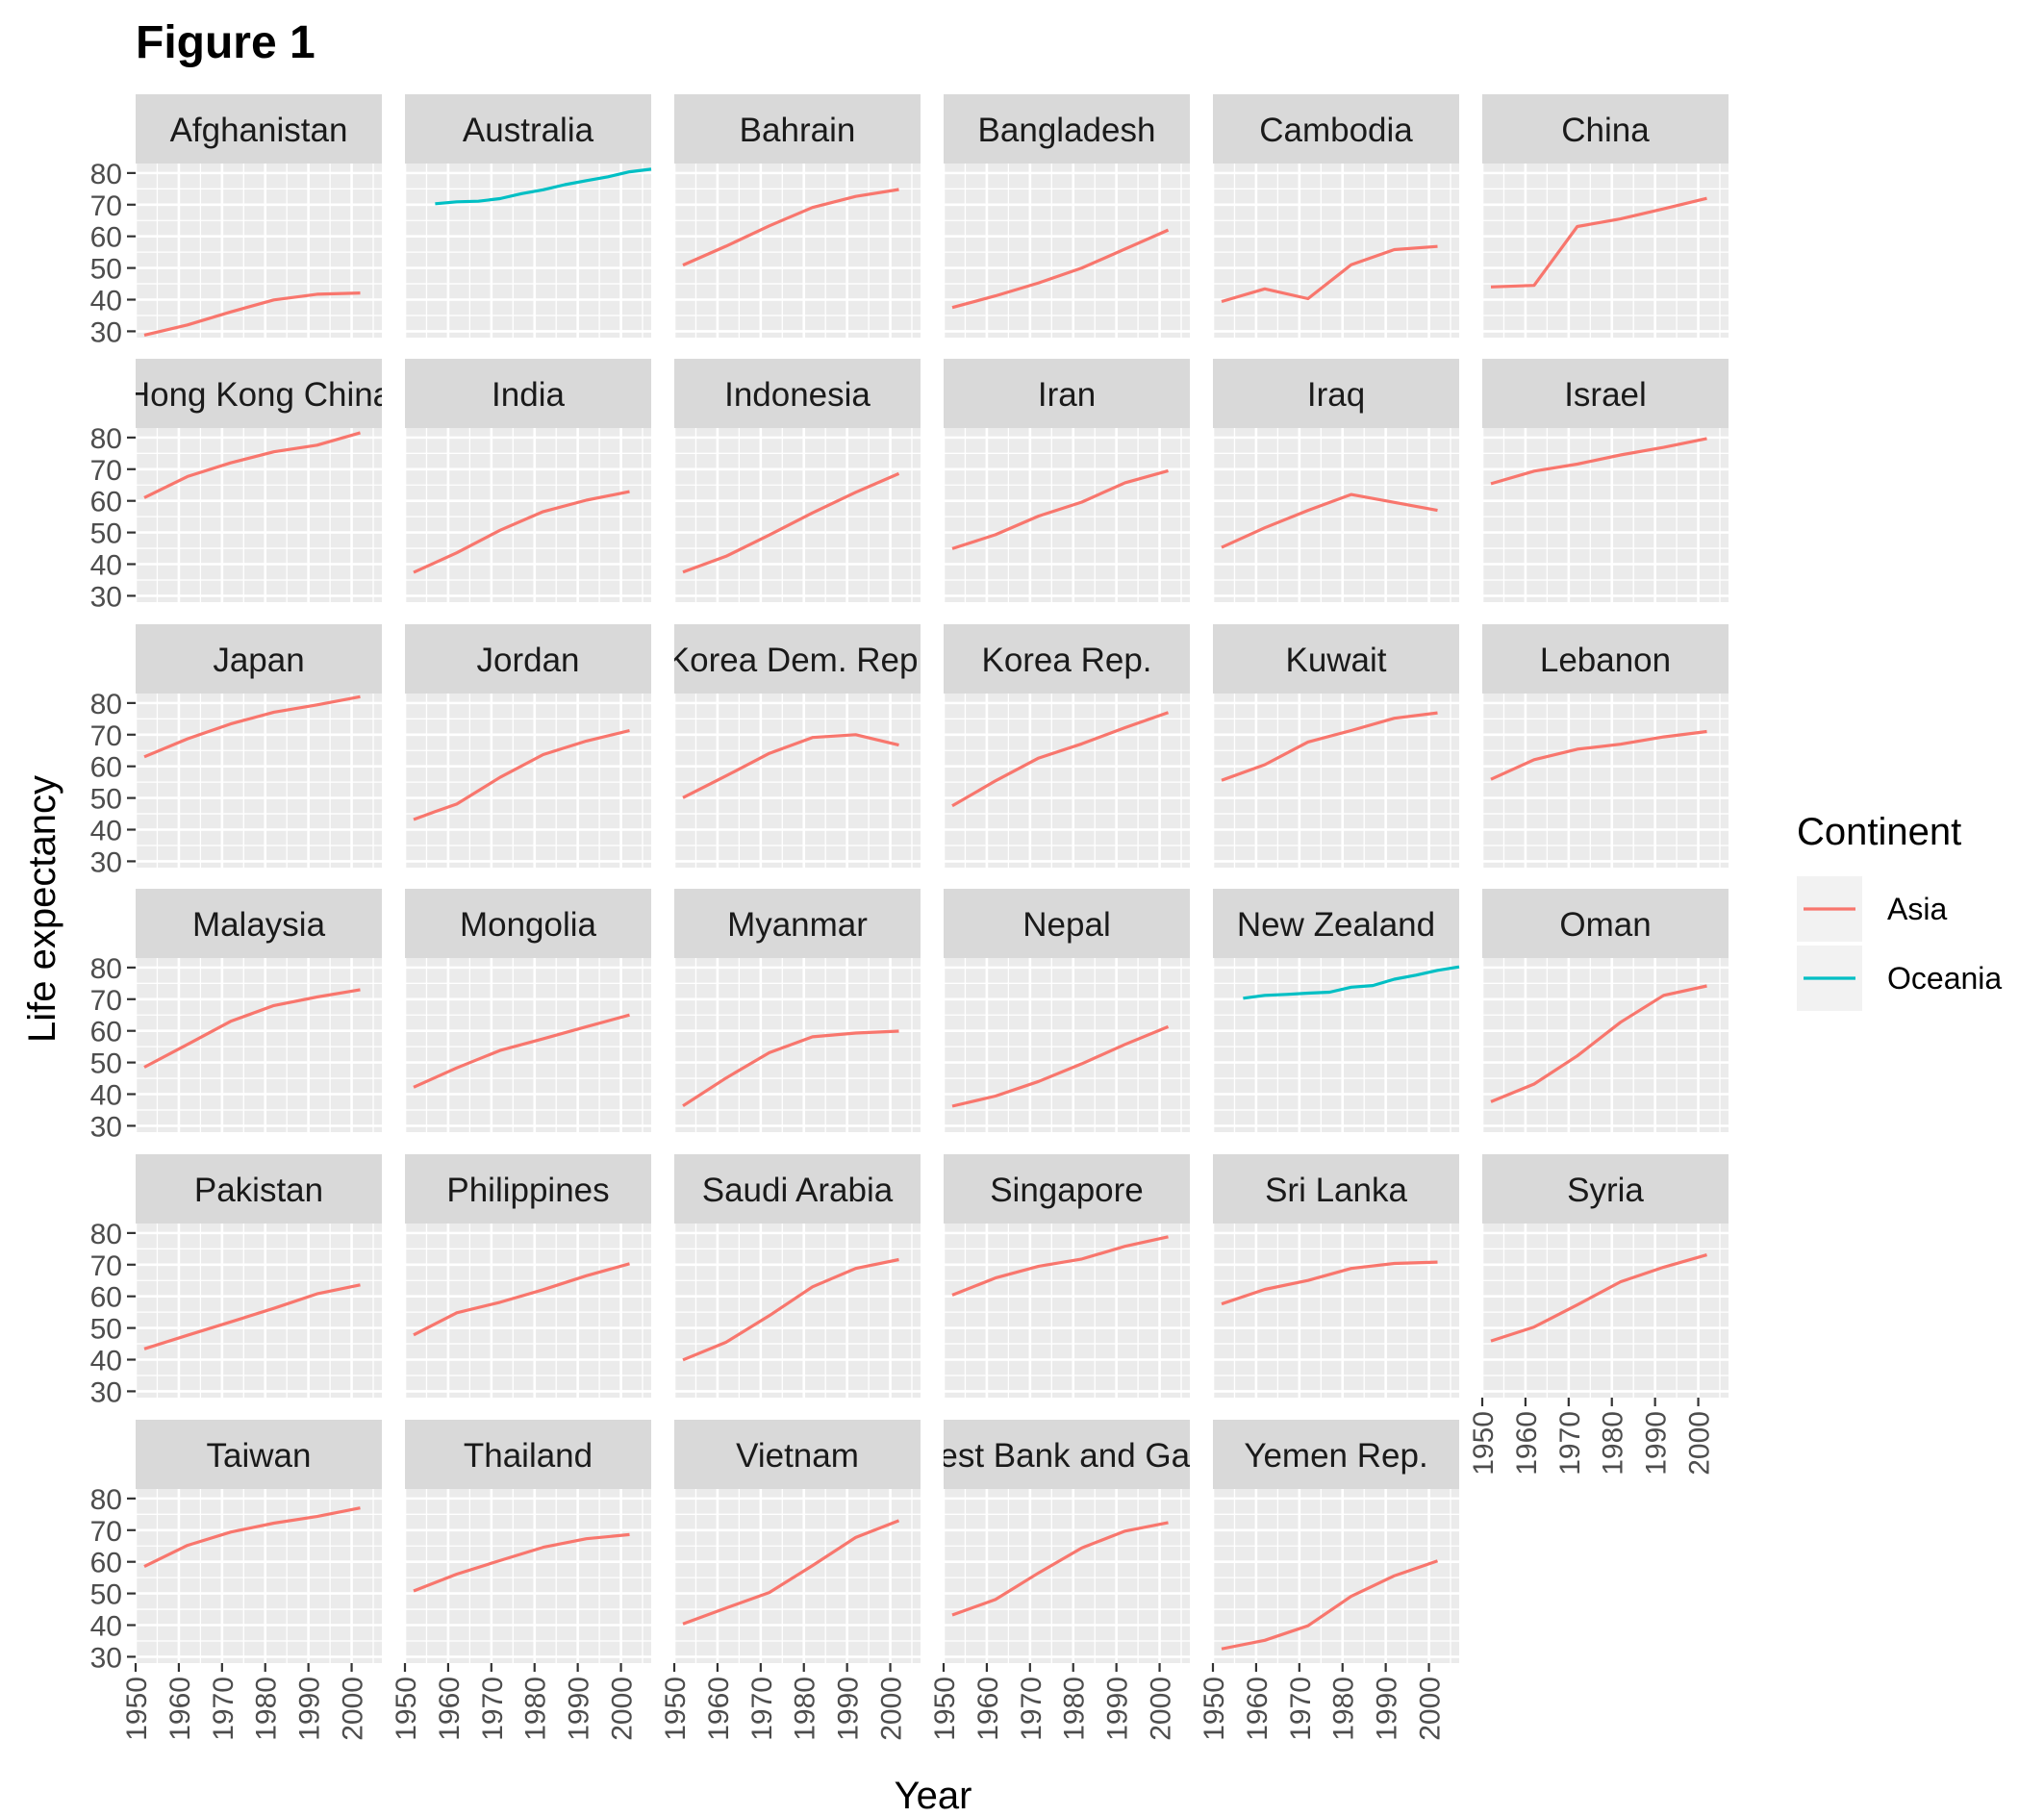  Describe the element at coordinates (225, 43) in the screenshot. I see `figure-title: Figure 1` at that location.